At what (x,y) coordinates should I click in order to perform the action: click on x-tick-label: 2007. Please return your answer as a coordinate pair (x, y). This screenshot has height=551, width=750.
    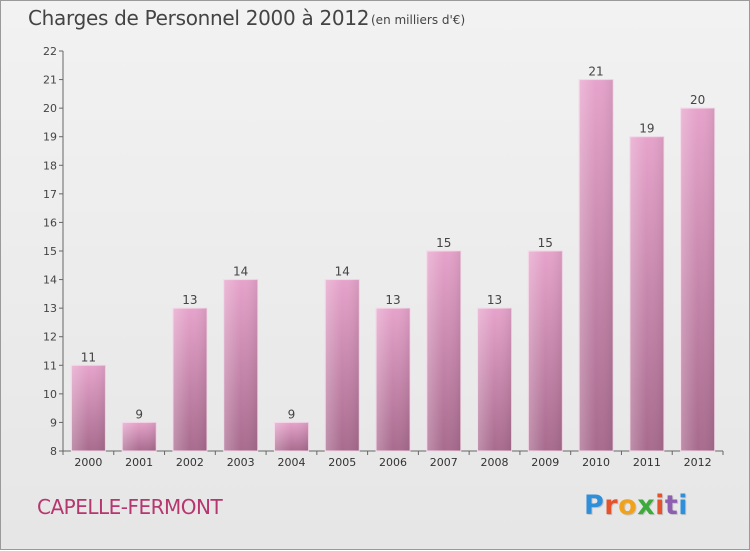
    Looking at the image, I should click on (444, 462).